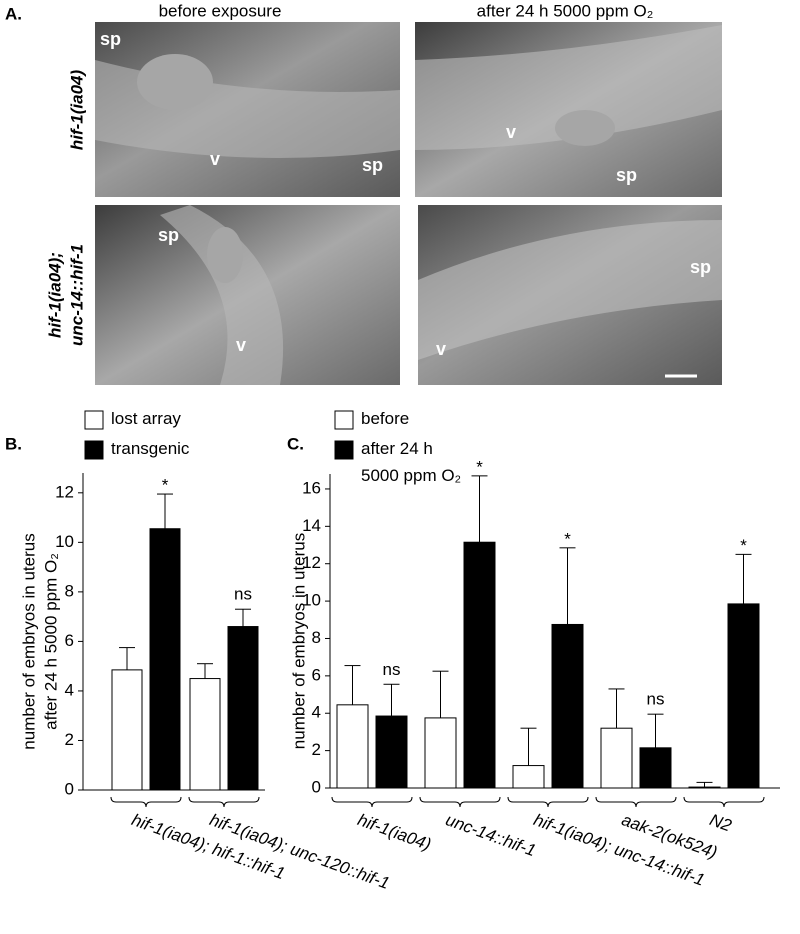 The image size is (800, 934). I want to click on legend-label: lost array, so click(146, 418).